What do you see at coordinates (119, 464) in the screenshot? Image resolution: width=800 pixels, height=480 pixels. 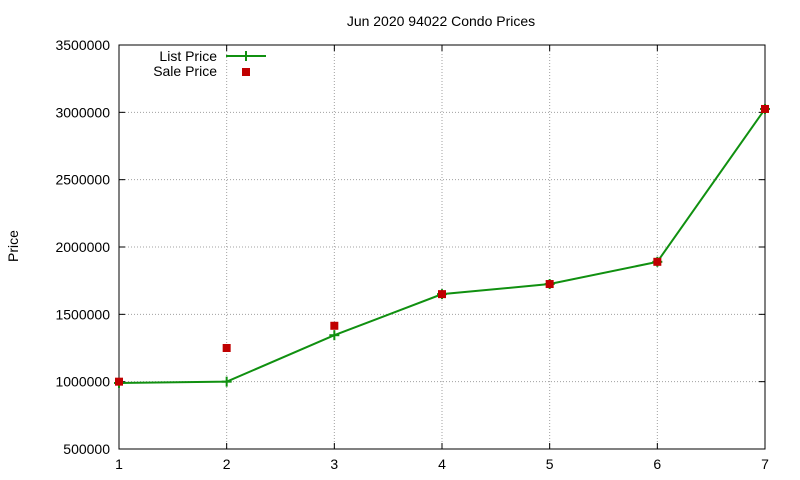 I see `x-tick-label: 1` at bounding box center [119, 464].